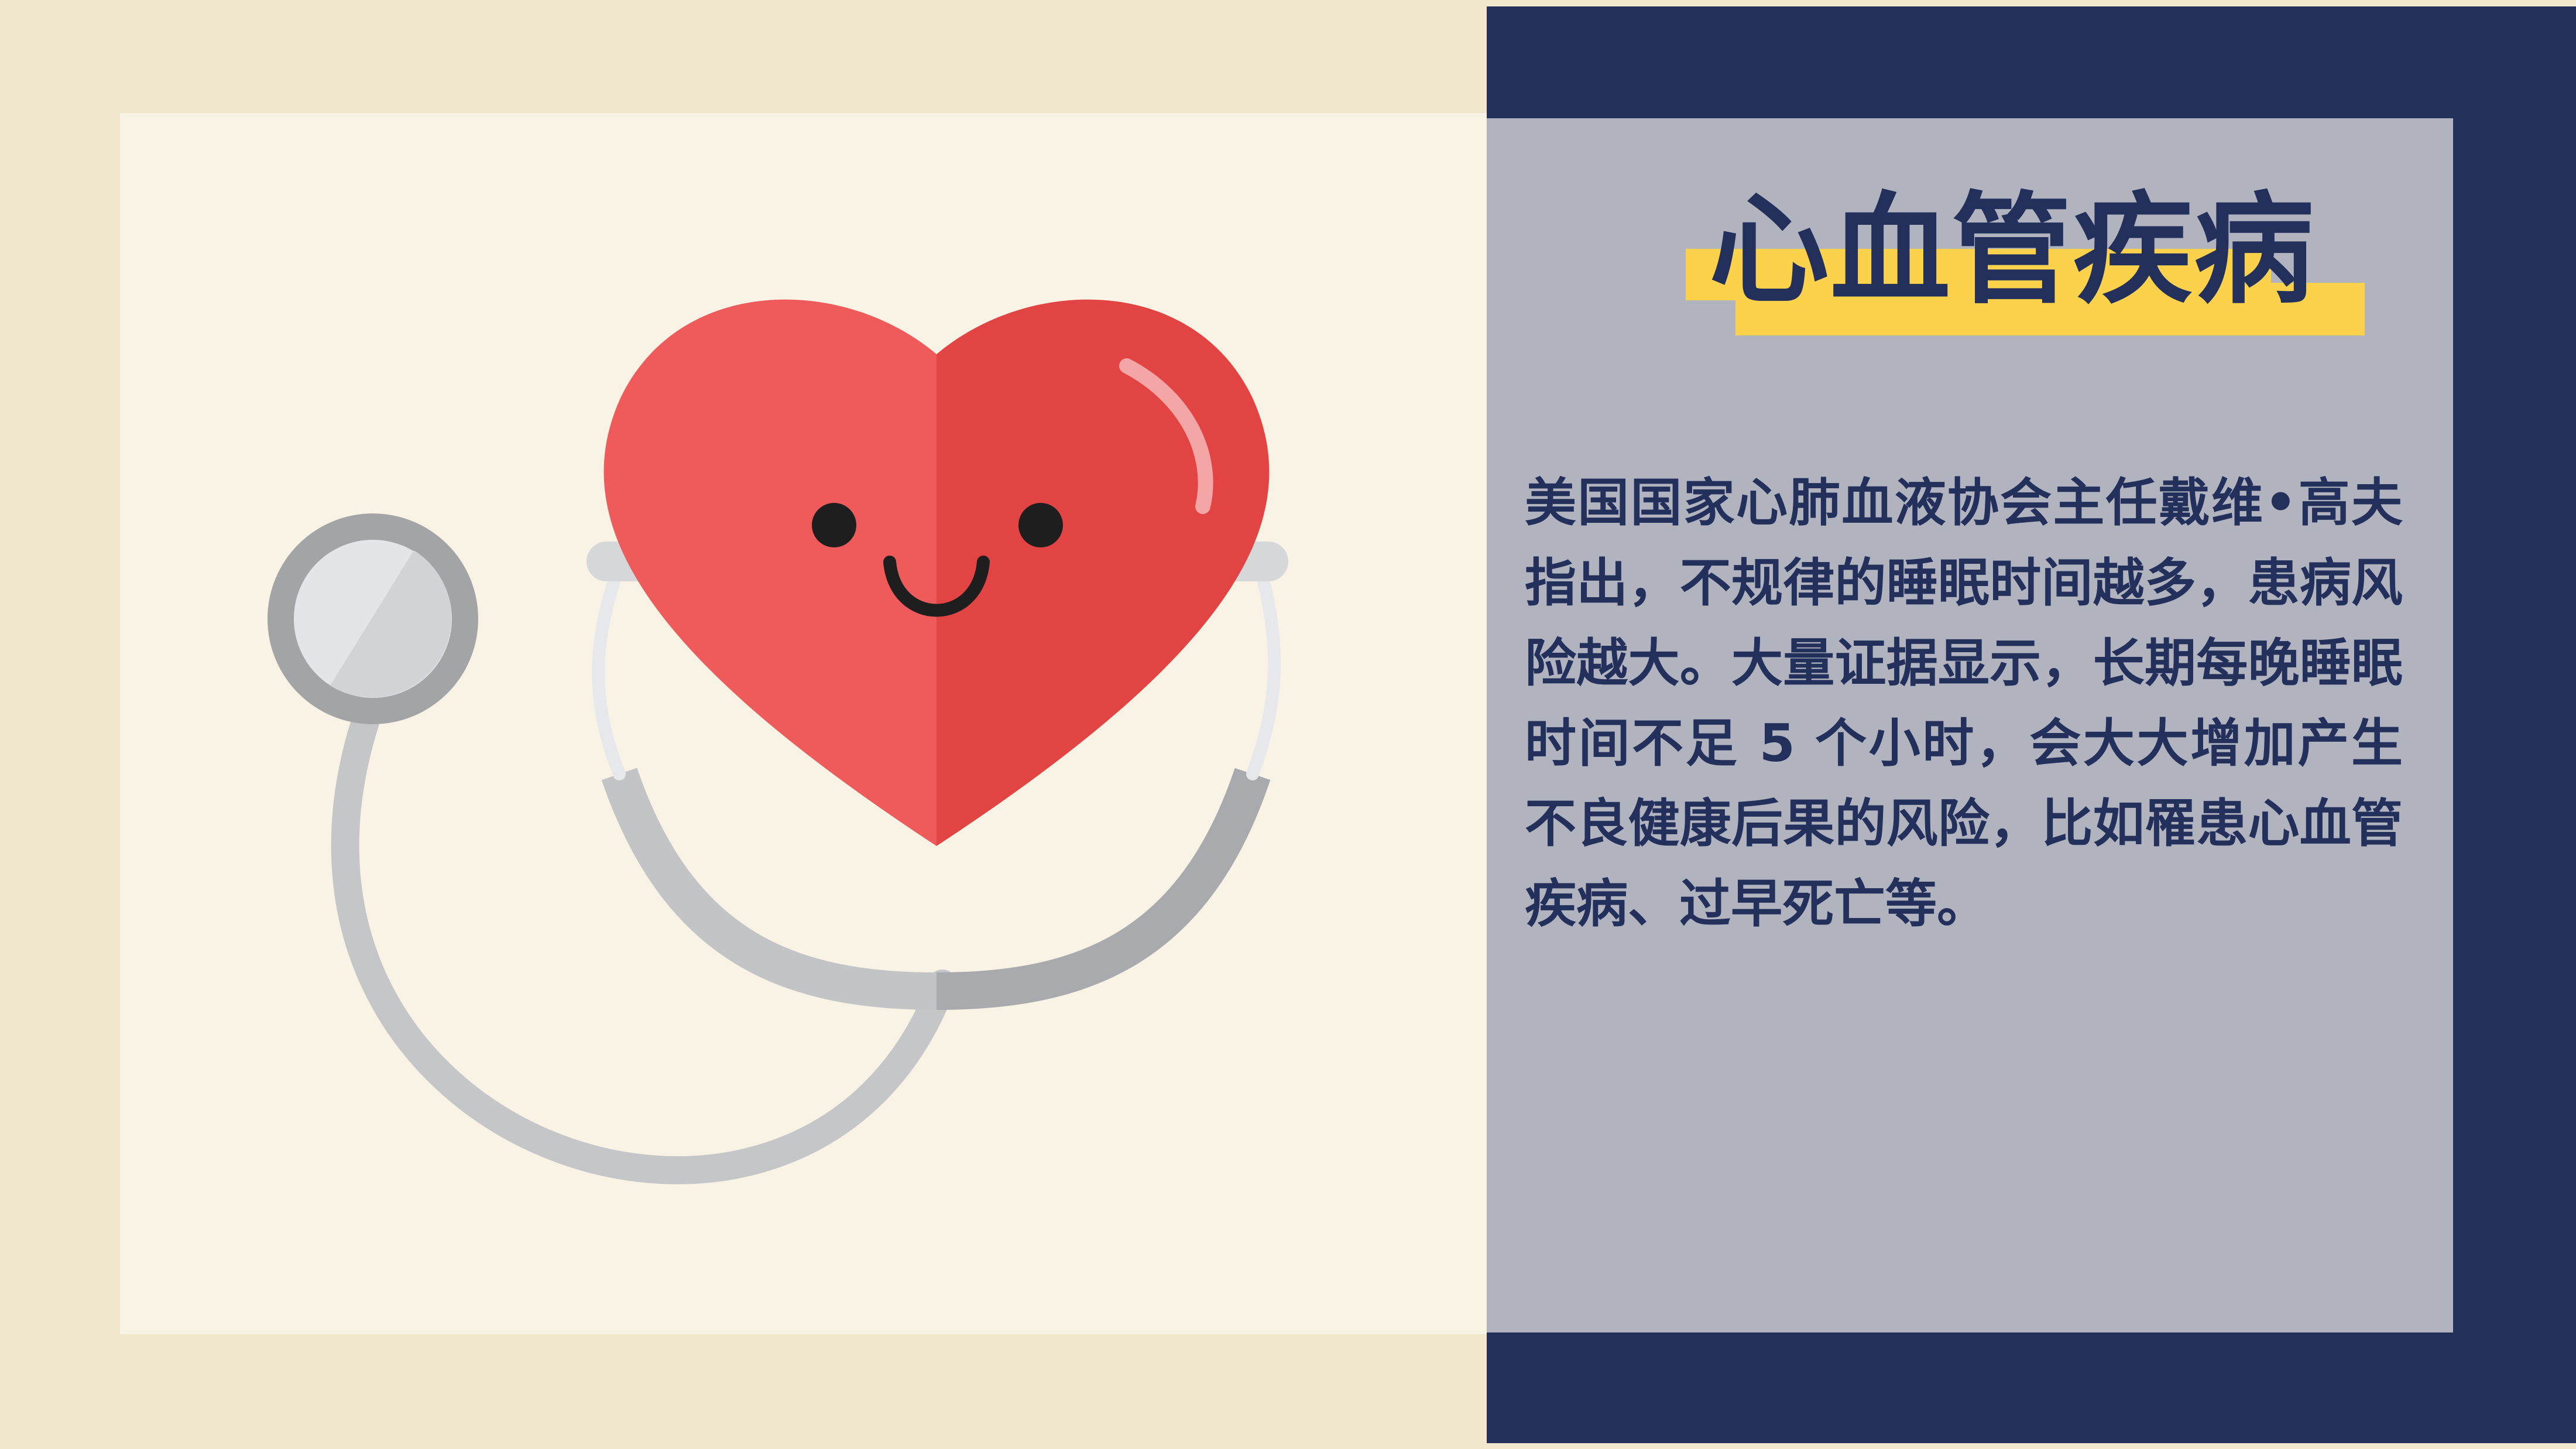  Describe the element at coordinates (1040, 525) in the screenshot. I see `right-eye` at that location.